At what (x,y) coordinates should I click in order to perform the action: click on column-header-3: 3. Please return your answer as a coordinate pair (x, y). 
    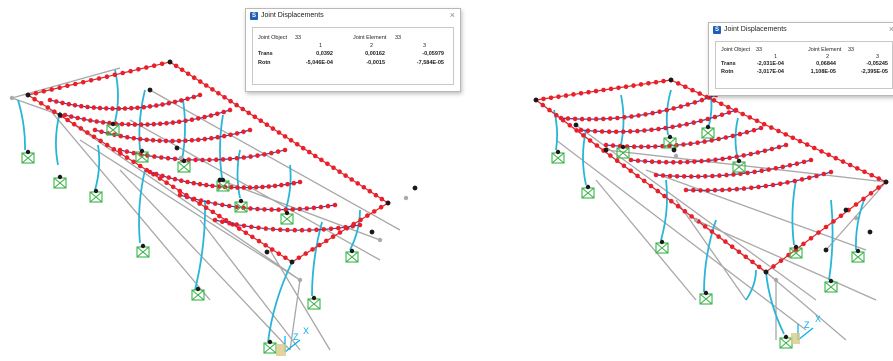
    Looking at the image, I should click on (878, 57).